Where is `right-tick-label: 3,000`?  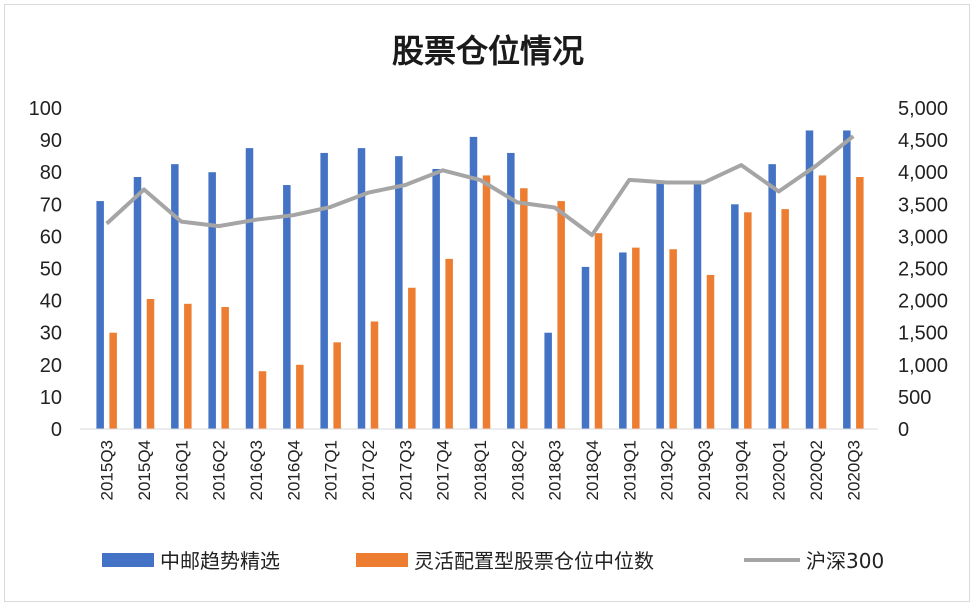 right-tick-label: 3,000 is located at coordinates (923, 237).